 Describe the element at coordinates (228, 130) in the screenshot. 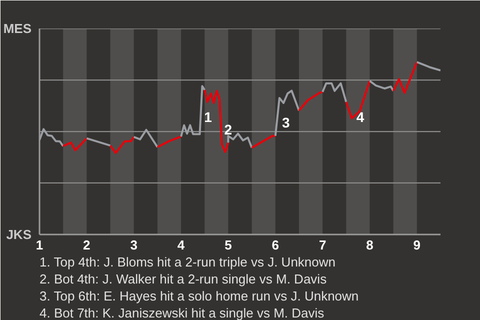

I see `annotation: 2` at that location.